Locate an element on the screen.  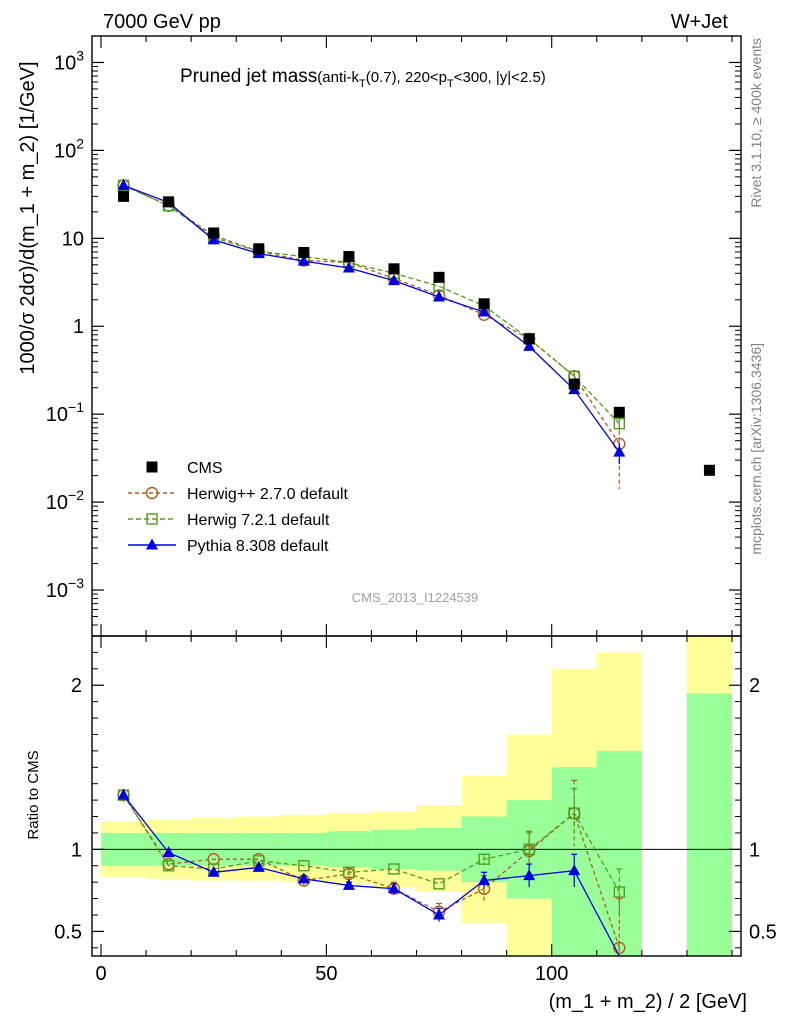
title-main: Pruned jet mass is located at coordinates (248, 76).